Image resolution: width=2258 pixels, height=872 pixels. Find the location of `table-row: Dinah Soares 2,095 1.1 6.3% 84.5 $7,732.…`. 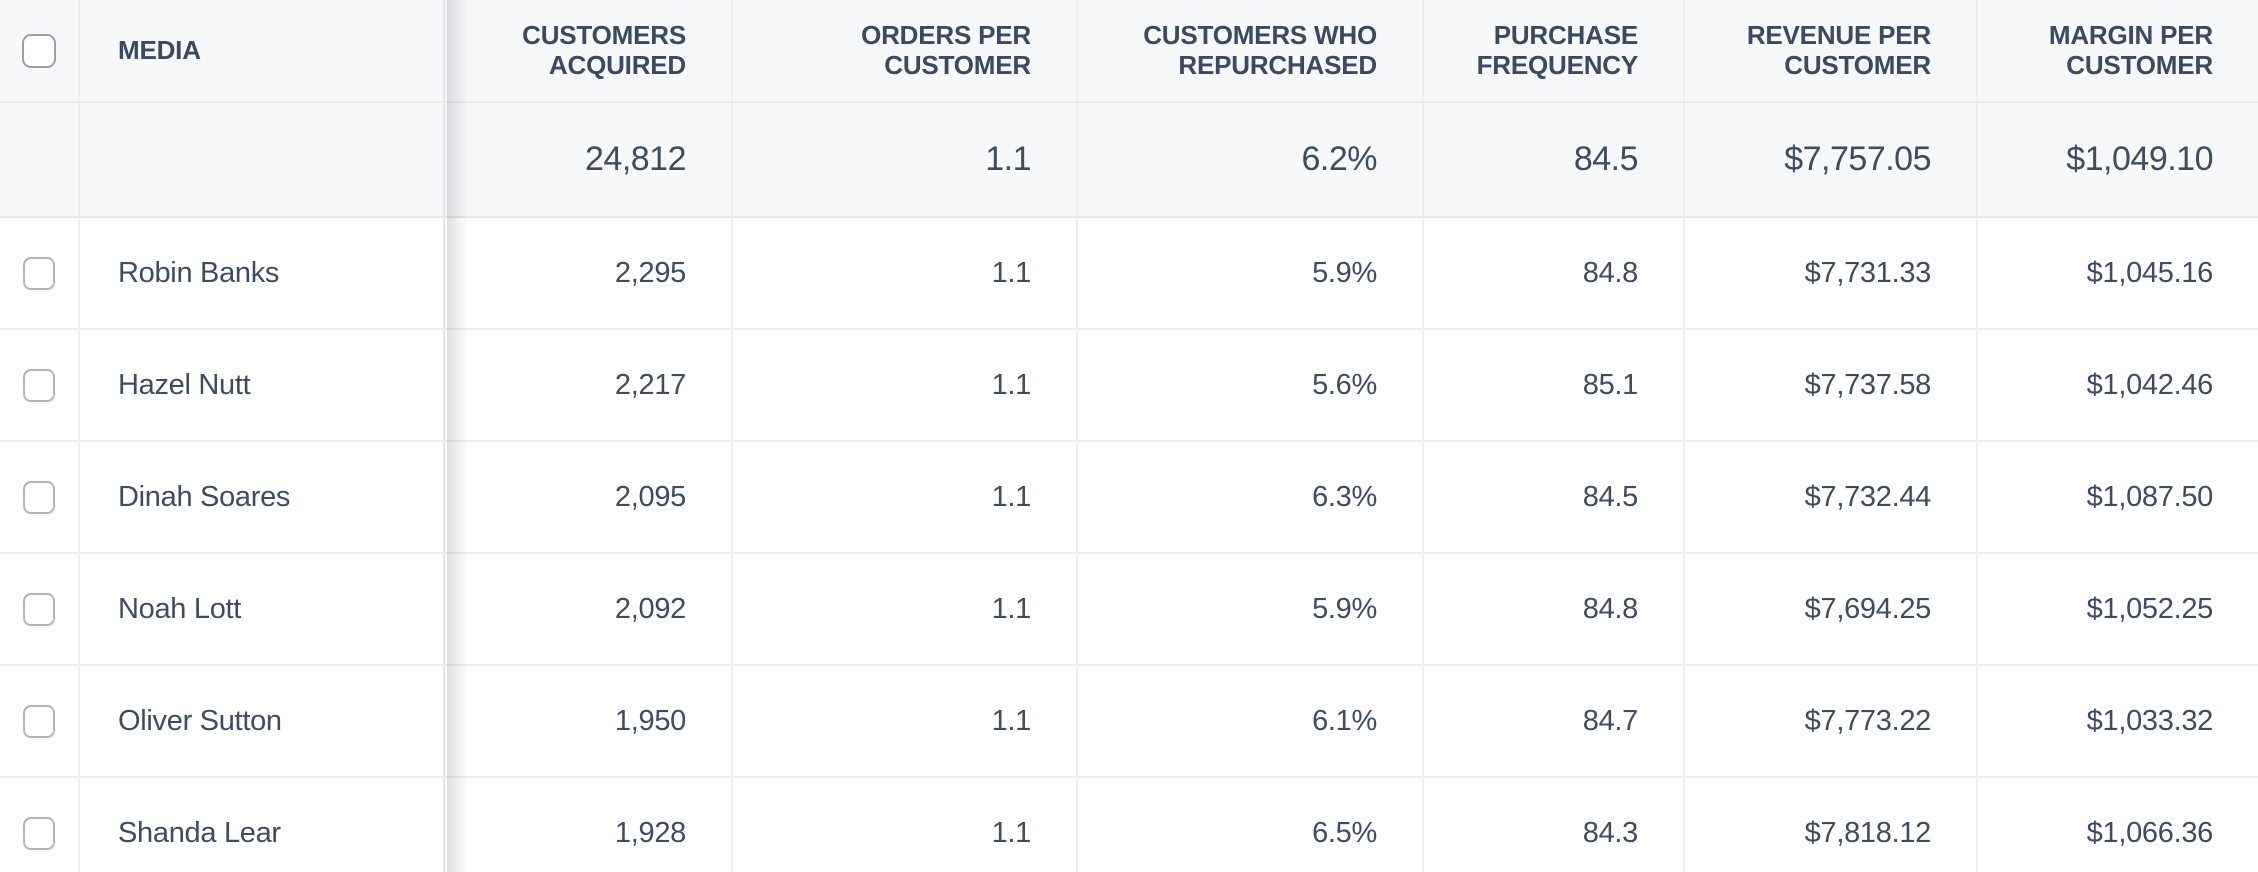

table-row: Dinah Soares 2,095 1.1 6.3% 84.5 $7,732.… is located at coordinates (1129, 498).